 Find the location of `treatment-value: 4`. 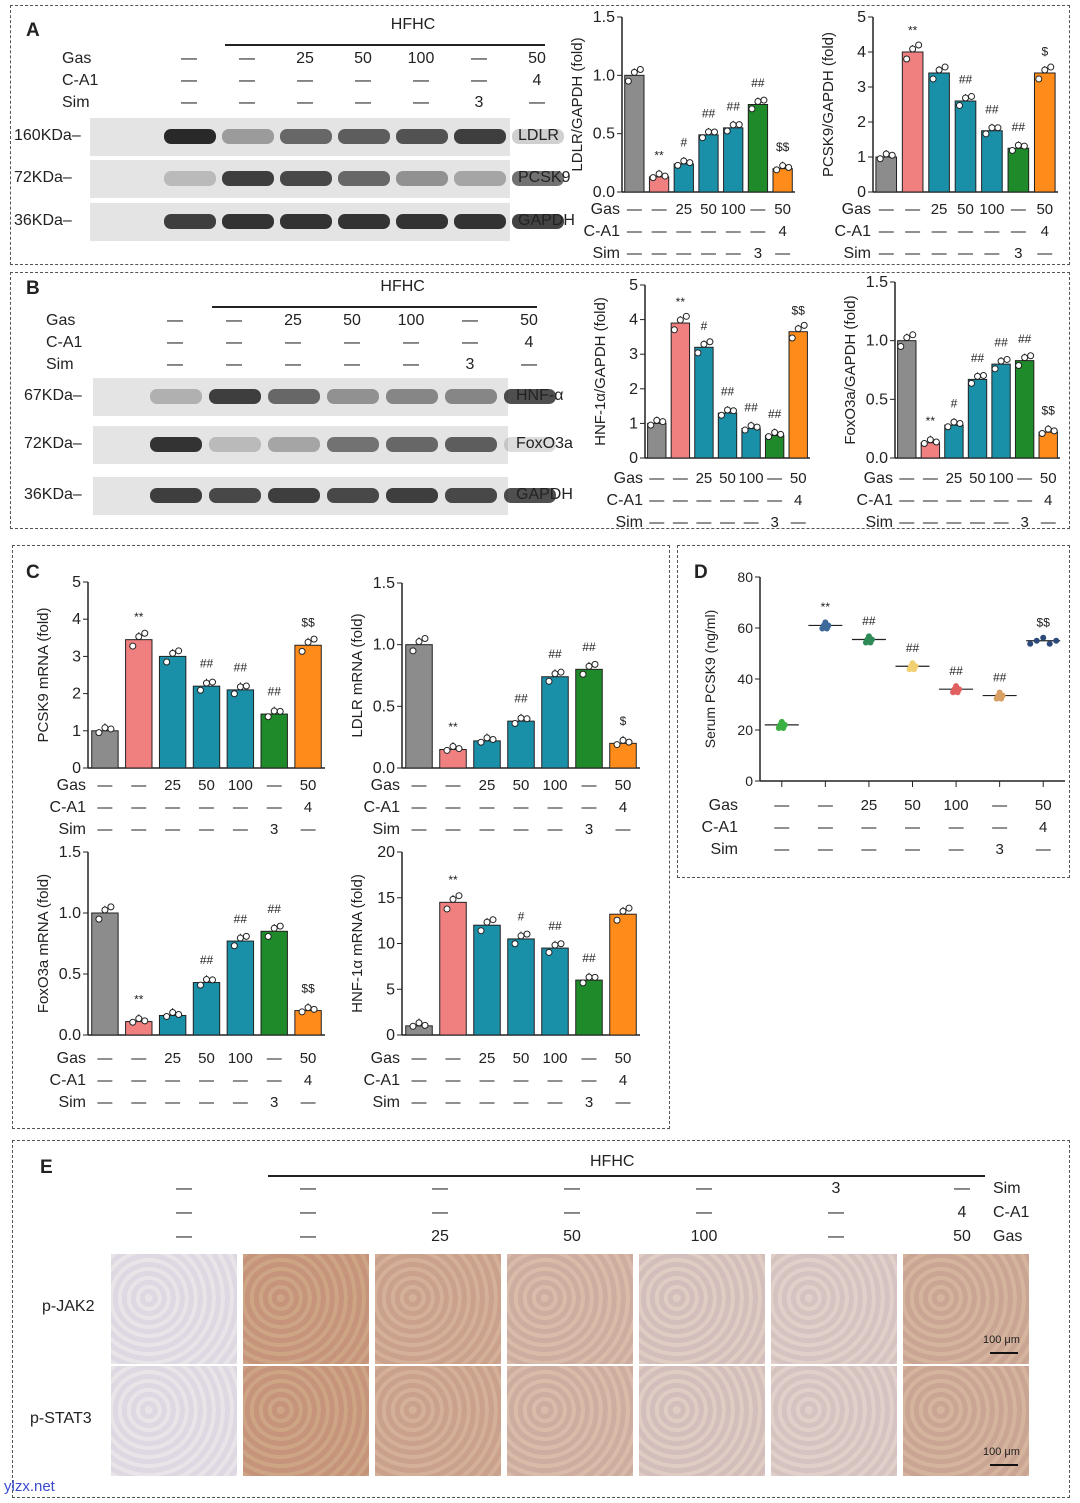

treatment-value: 4 is located at coordinates (962, 1212).